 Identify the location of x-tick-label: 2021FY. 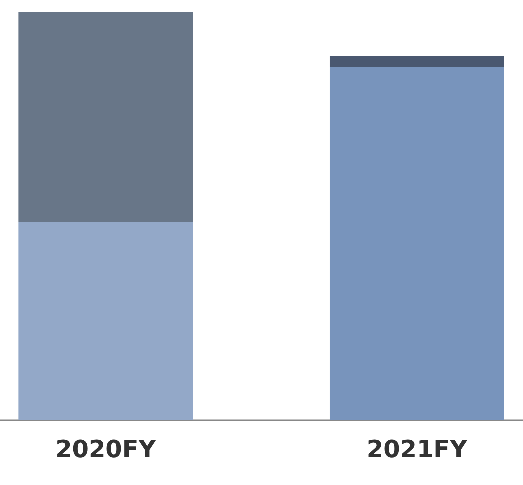
(417, 450).